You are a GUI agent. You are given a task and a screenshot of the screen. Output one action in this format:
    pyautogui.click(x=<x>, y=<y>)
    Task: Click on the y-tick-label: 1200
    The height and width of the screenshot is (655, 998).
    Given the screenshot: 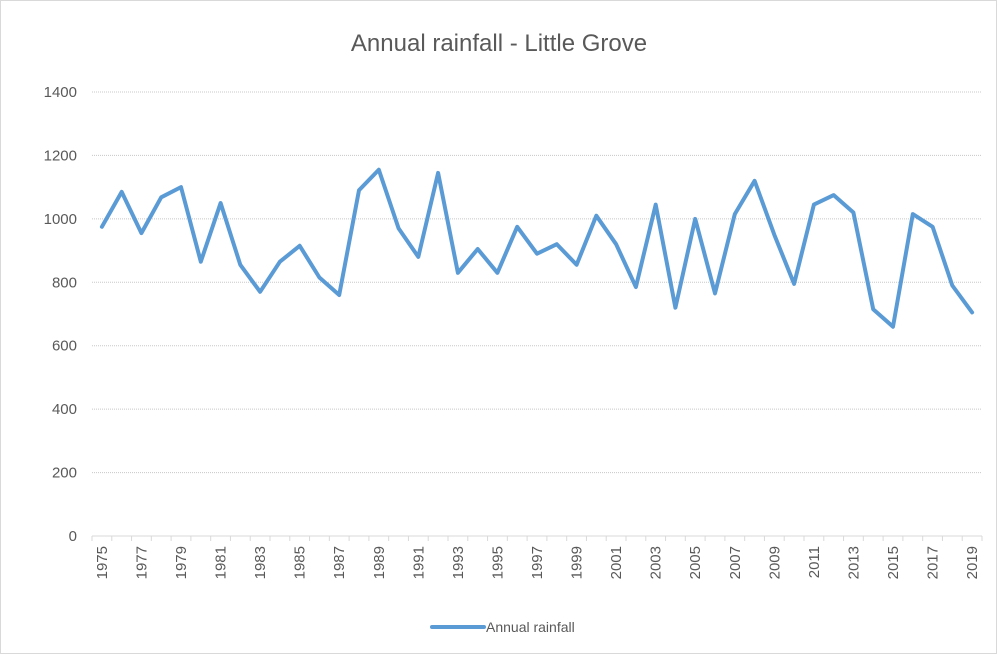 What is the action you would take?
    pyautogui.click(x=60, y=155)
    